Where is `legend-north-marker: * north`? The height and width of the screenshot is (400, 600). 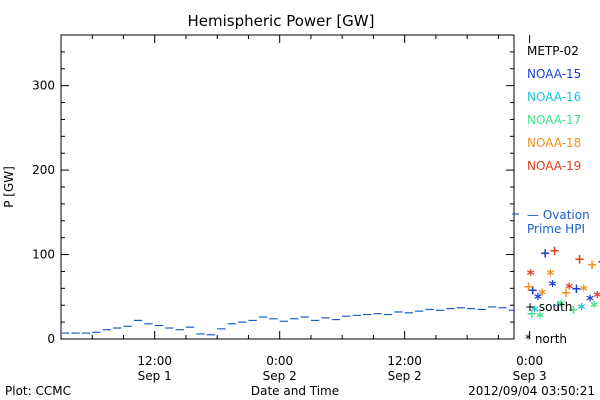 legend-north-marker: * north is located at coordinates (546, 339).